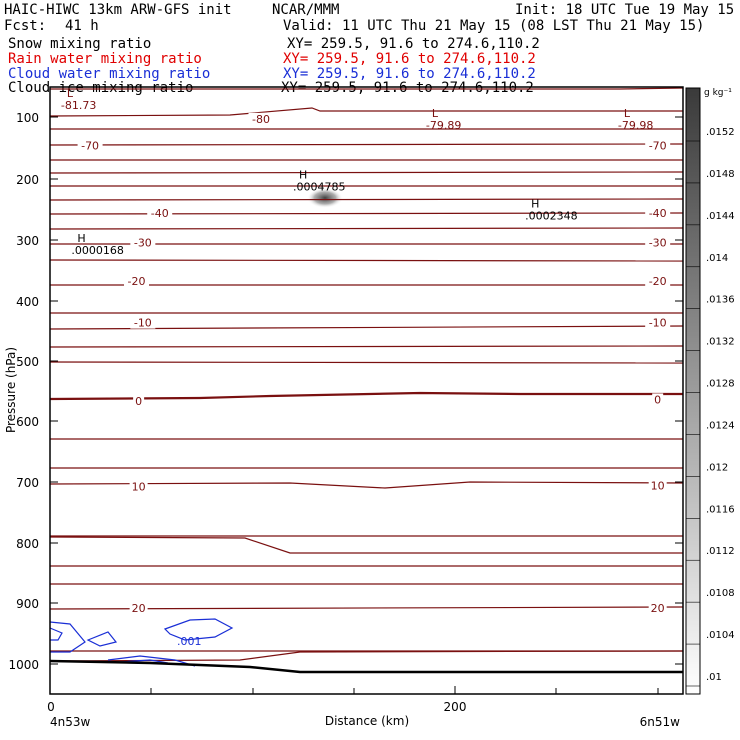 This screenshot has height=740, width=740. I want to click on extremum-value: -79.89, so click(443, 125).